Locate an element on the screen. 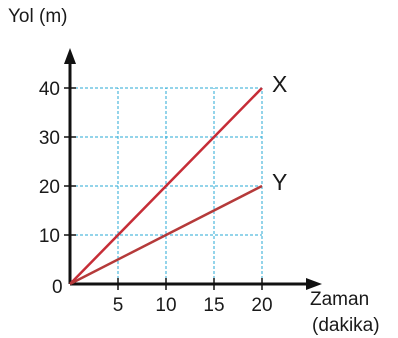 The width and height of the screenshot is (398, 338). origin-label: 0 is located at coordinates (57, 287).